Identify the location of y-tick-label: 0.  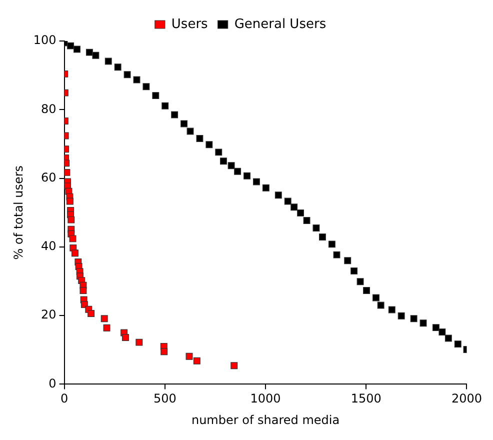
(52, 383).